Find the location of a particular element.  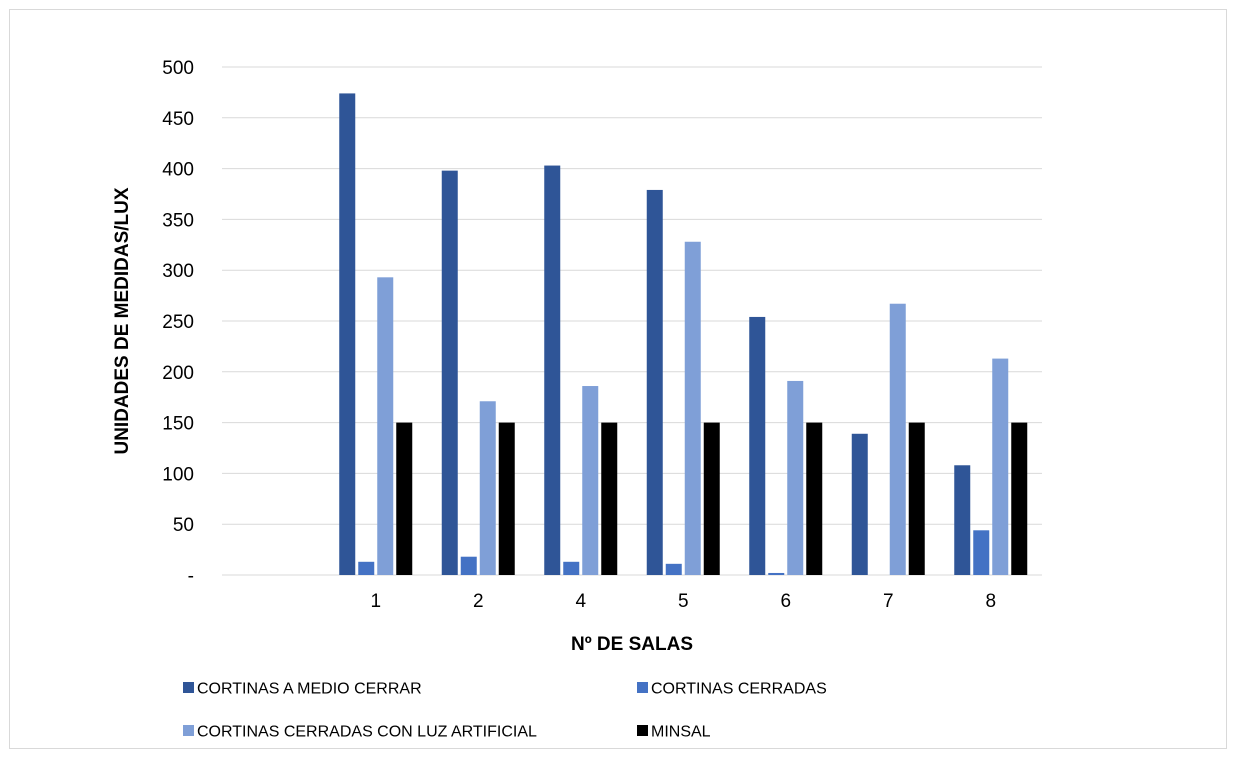

x-tick-label: 7 is located at coordinates (888, 601).